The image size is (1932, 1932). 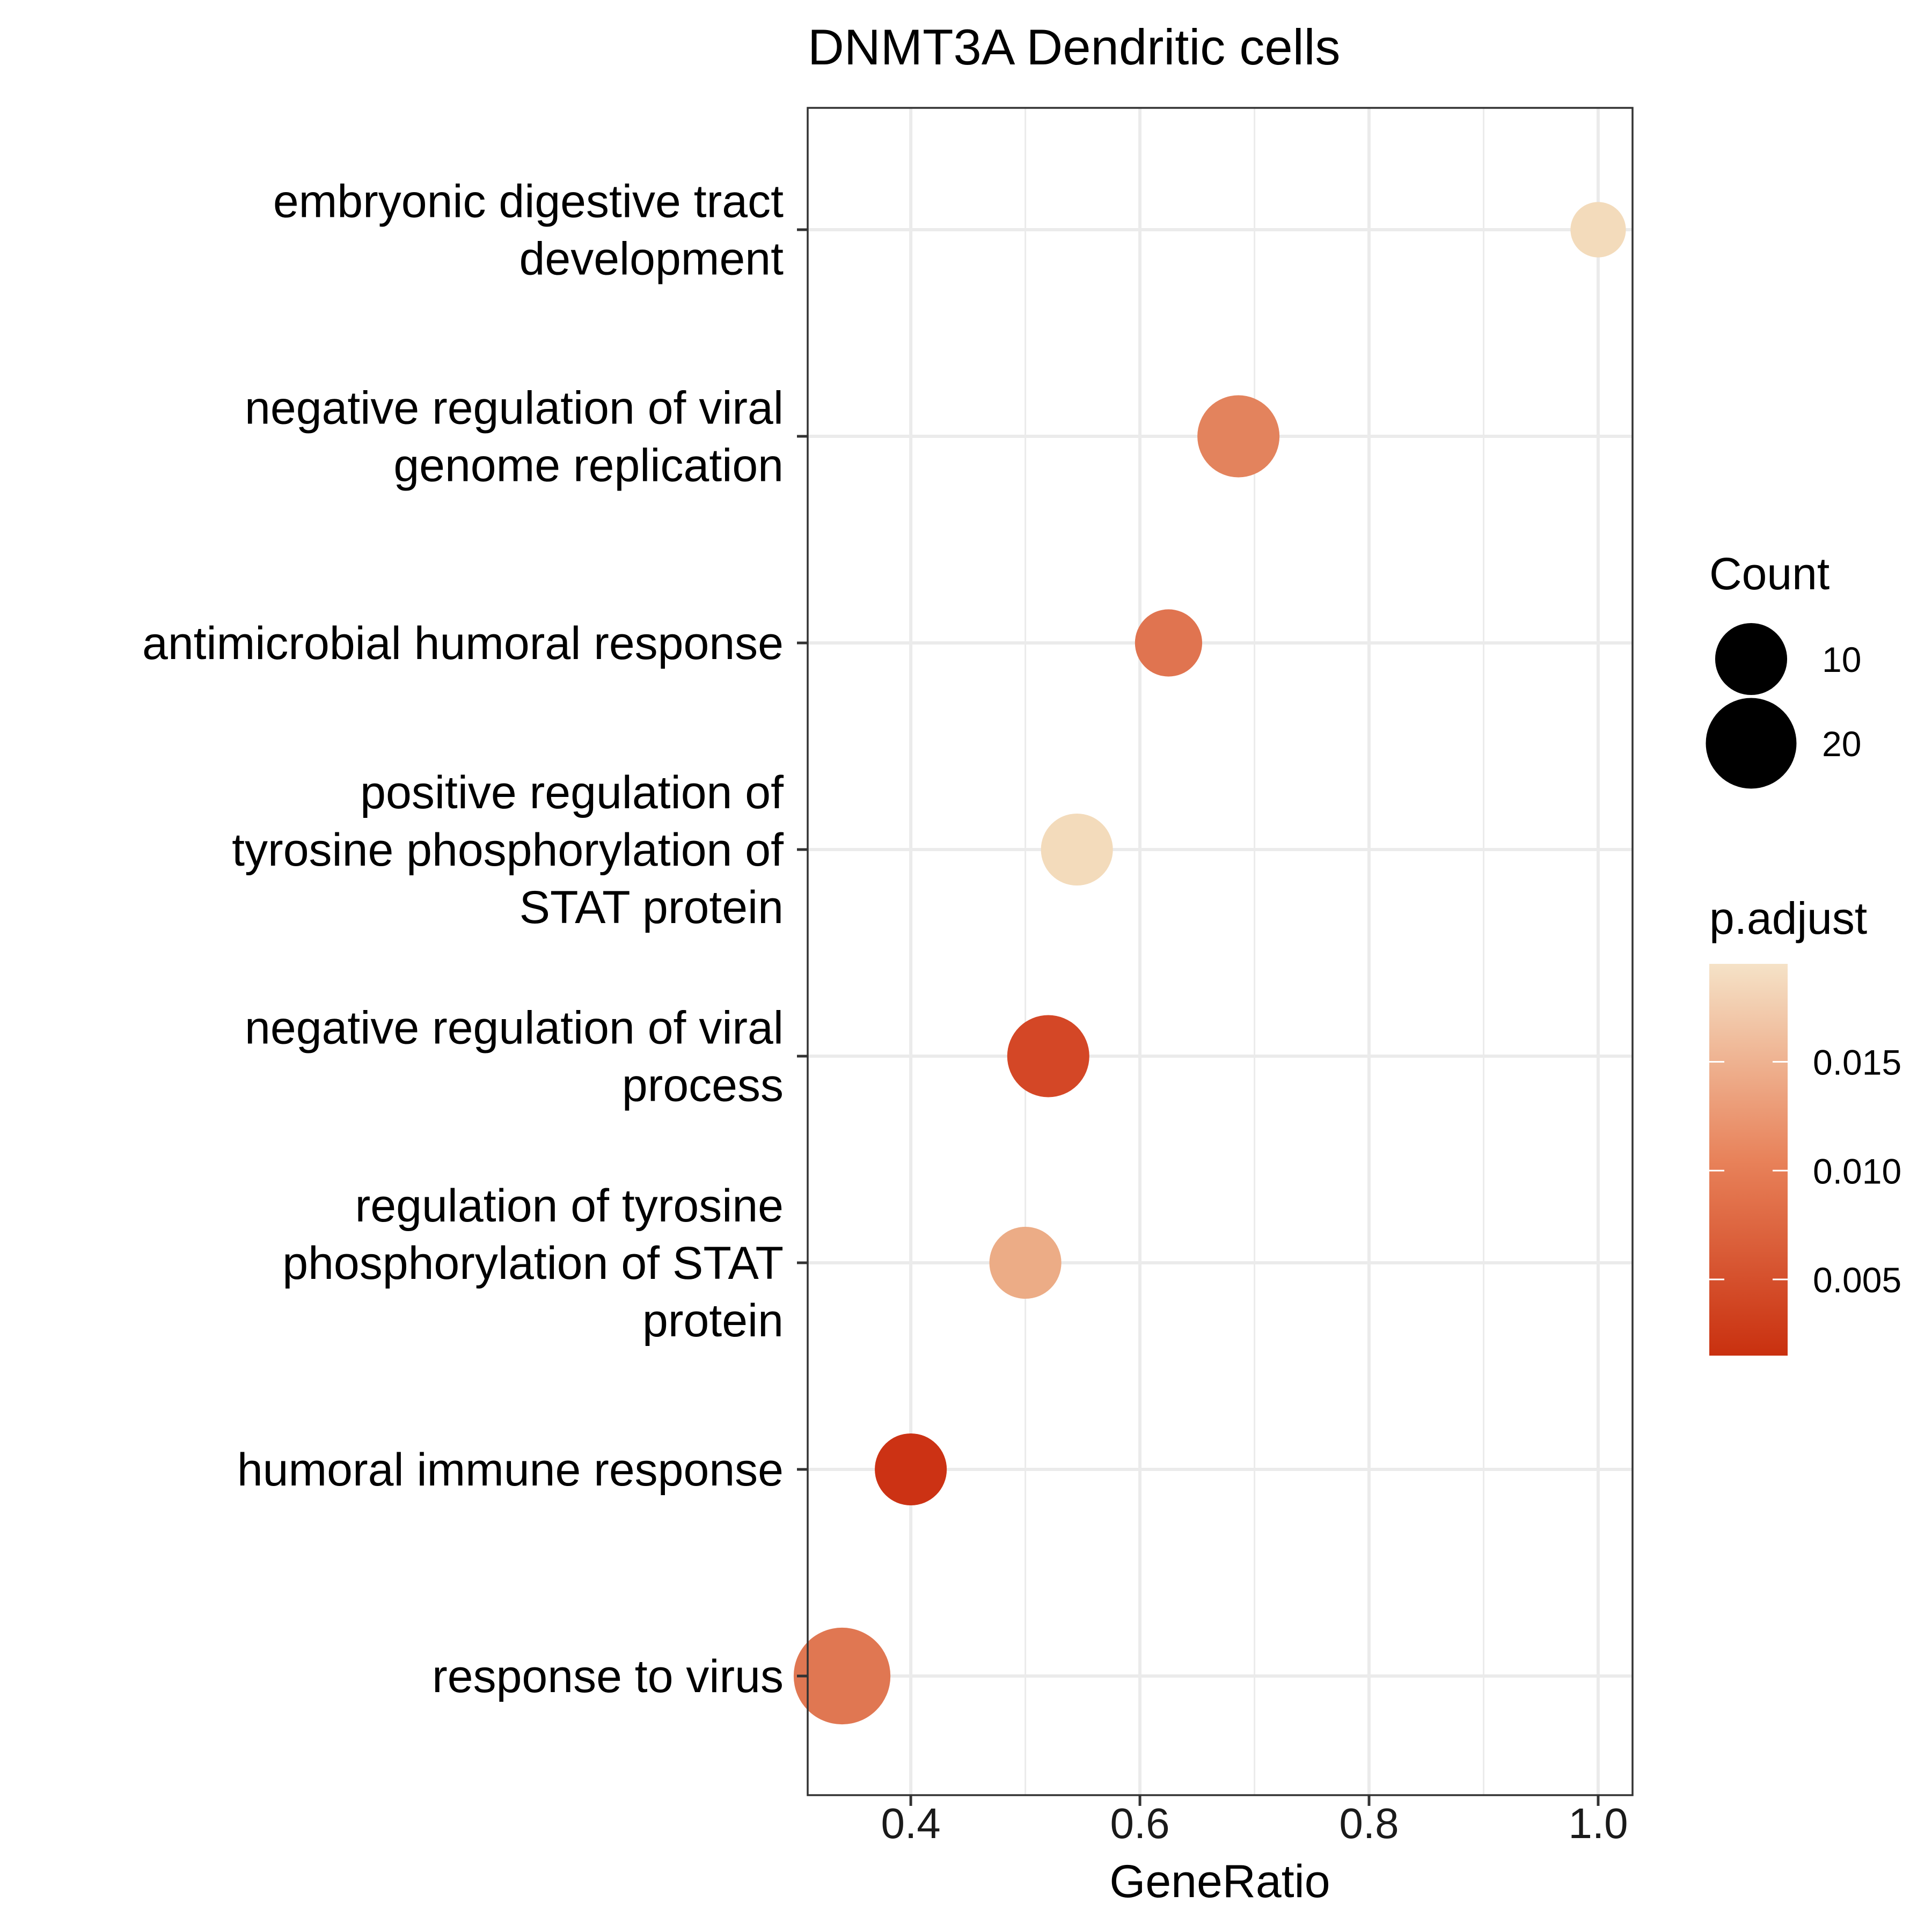 I want to click on colorbar-label: 0.015, so click(x=1857, y=1062).